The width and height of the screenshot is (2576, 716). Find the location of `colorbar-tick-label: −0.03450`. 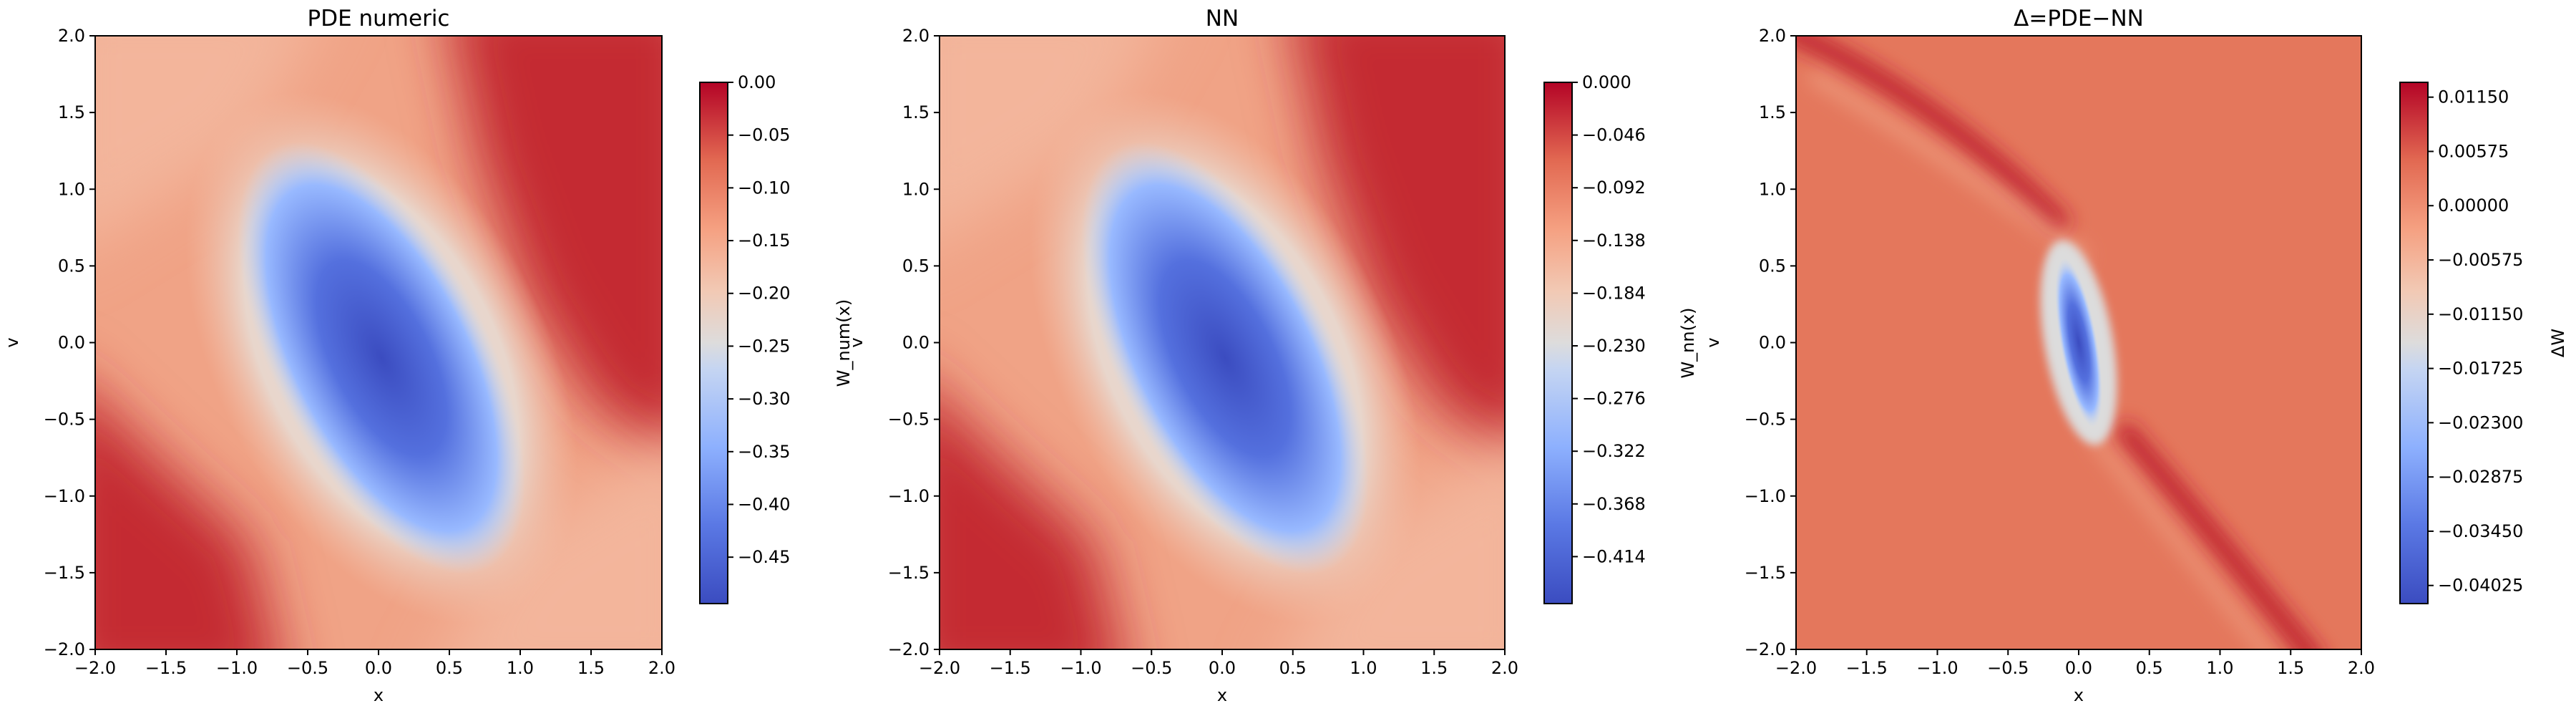

colorbar-tick-label: −0.03450 is located at coordinates (2480, 531).